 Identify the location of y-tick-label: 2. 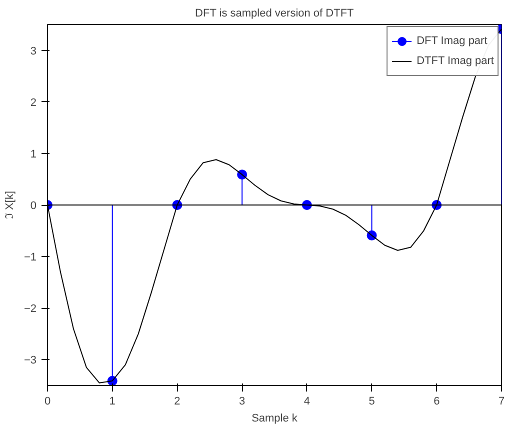
(33, 102).